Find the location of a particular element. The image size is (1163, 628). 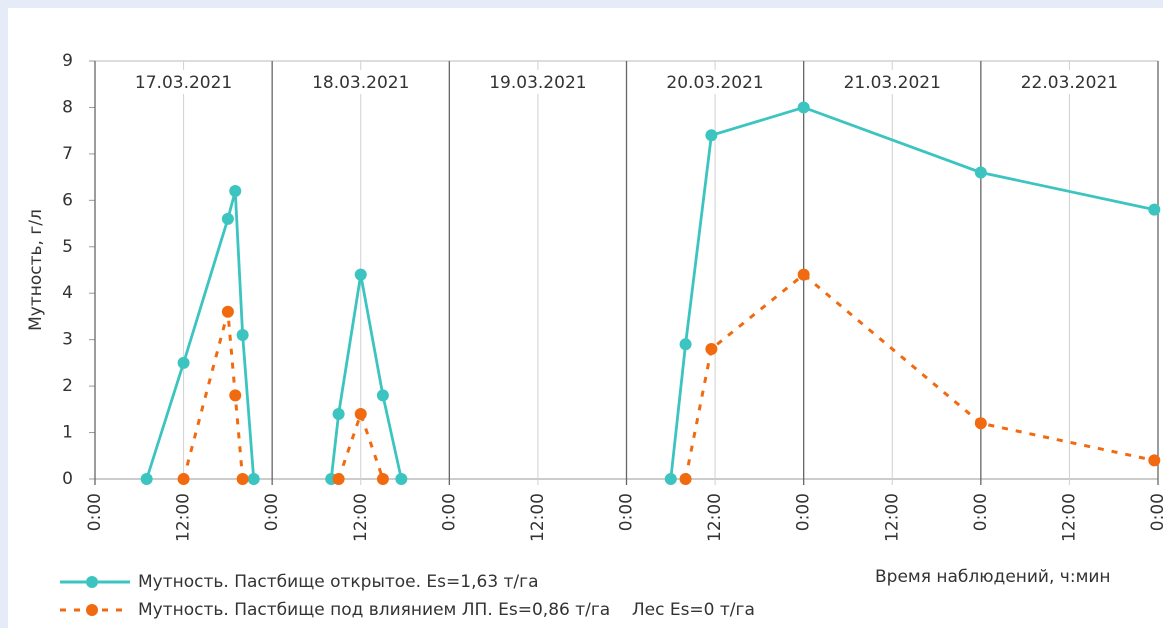

y-tick-label: 4 is located at coordinates (67, 293).